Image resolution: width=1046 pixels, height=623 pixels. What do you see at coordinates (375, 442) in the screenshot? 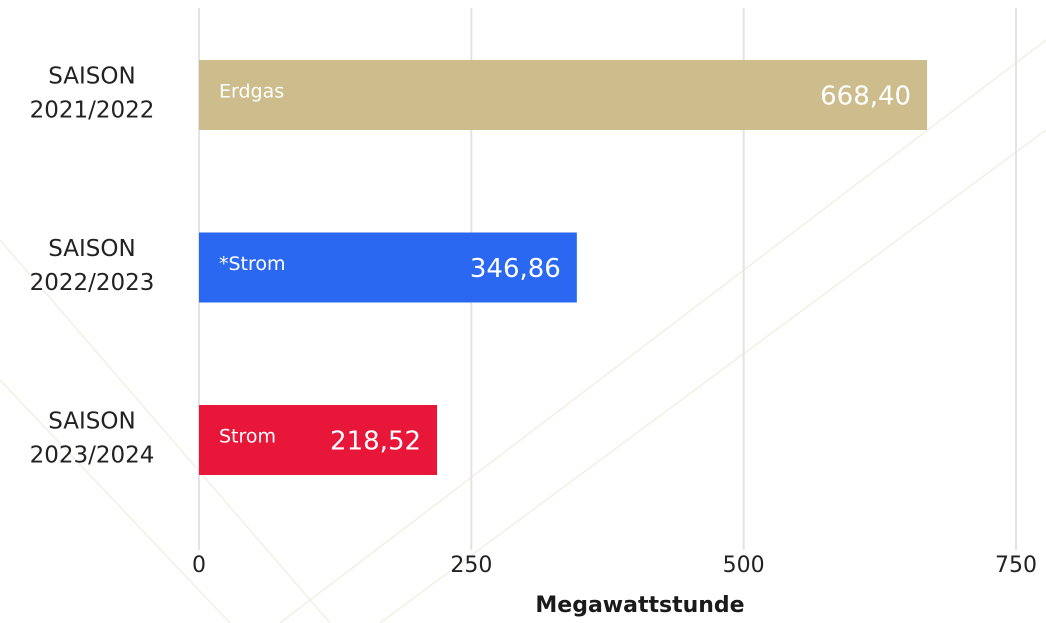
I see `value-label: 218,52` at bounding box center [375, 442].